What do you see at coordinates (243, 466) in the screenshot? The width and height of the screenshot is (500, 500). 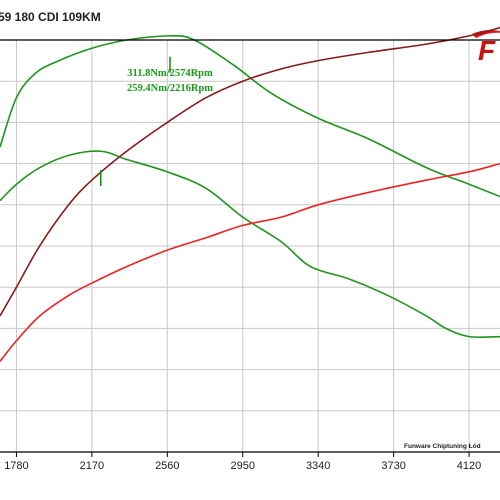 I see `x-tick-label: 2950` at bounding box center [243, 466].